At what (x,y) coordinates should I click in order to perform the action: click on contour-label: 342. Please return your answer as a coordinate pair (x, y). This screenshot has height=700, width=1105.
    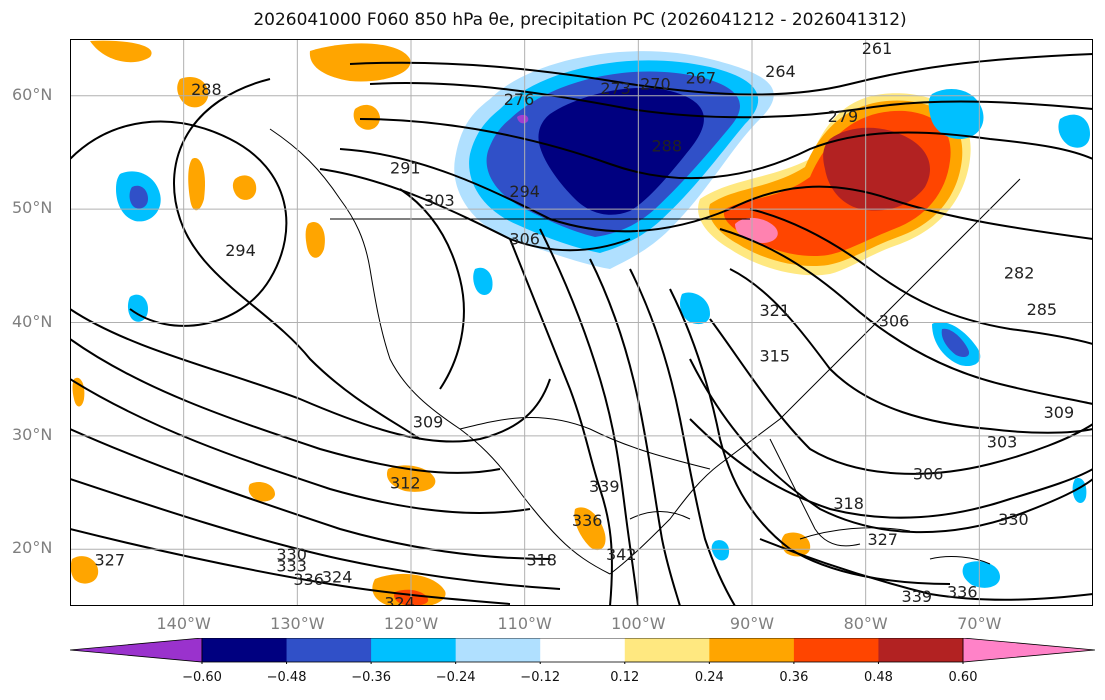
    Looking at the image, I should click on (621, 554).